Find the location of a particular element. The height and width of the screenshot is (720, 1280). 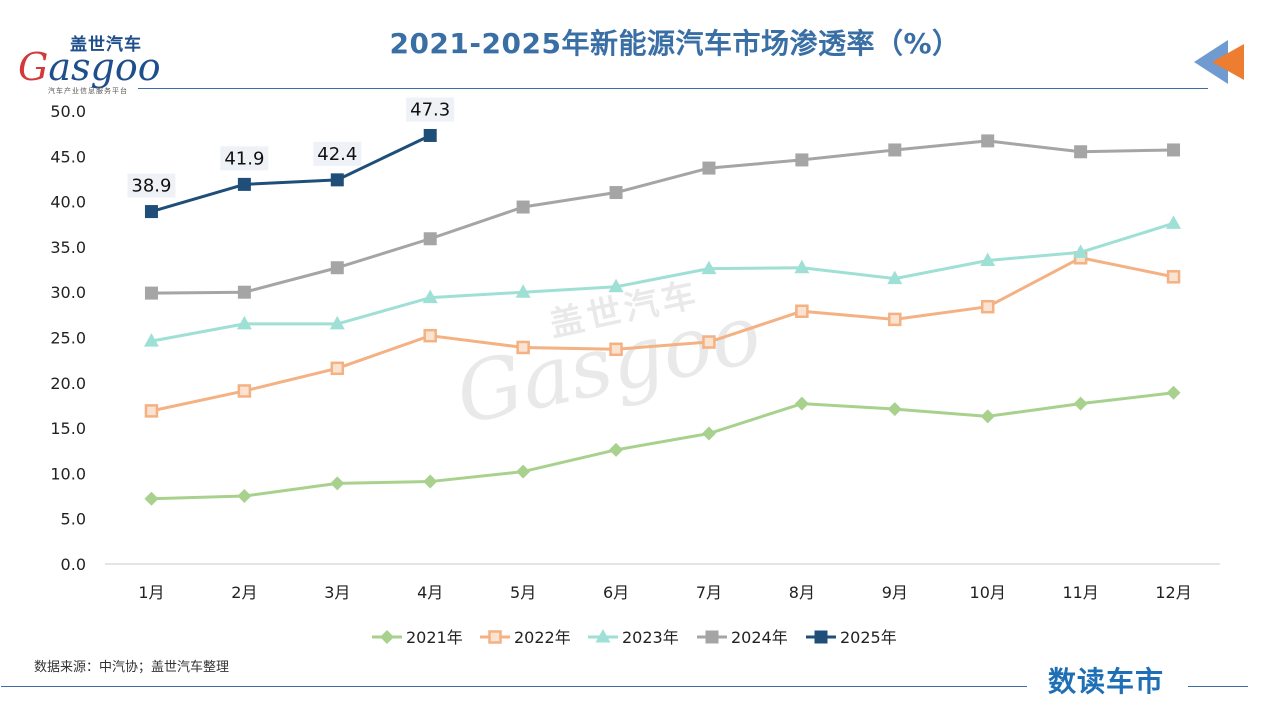

legend-label-1: 2022年 is located at coordinates (542, 637).